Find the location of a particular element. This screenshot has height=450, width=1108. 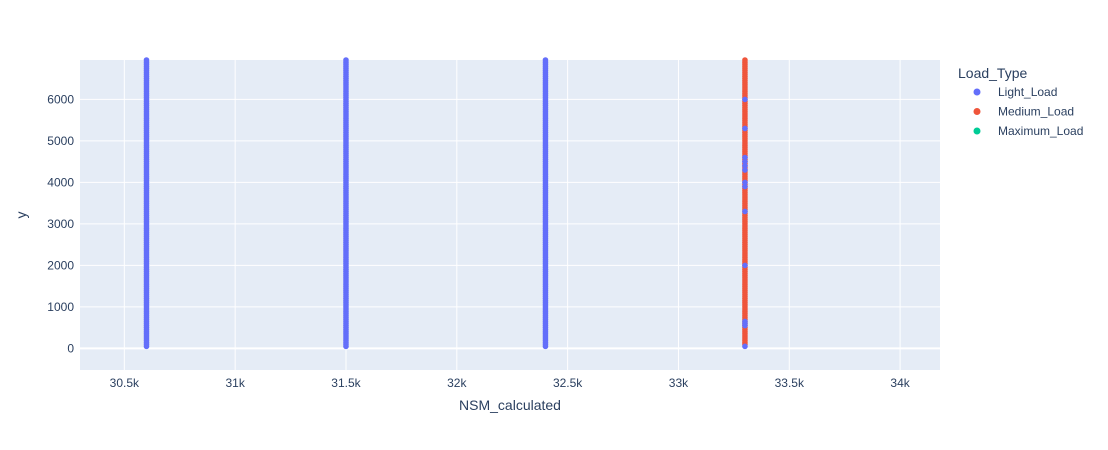

legend-item-Medium_Load: Medium_Load is located at coordinates (1024, 112).